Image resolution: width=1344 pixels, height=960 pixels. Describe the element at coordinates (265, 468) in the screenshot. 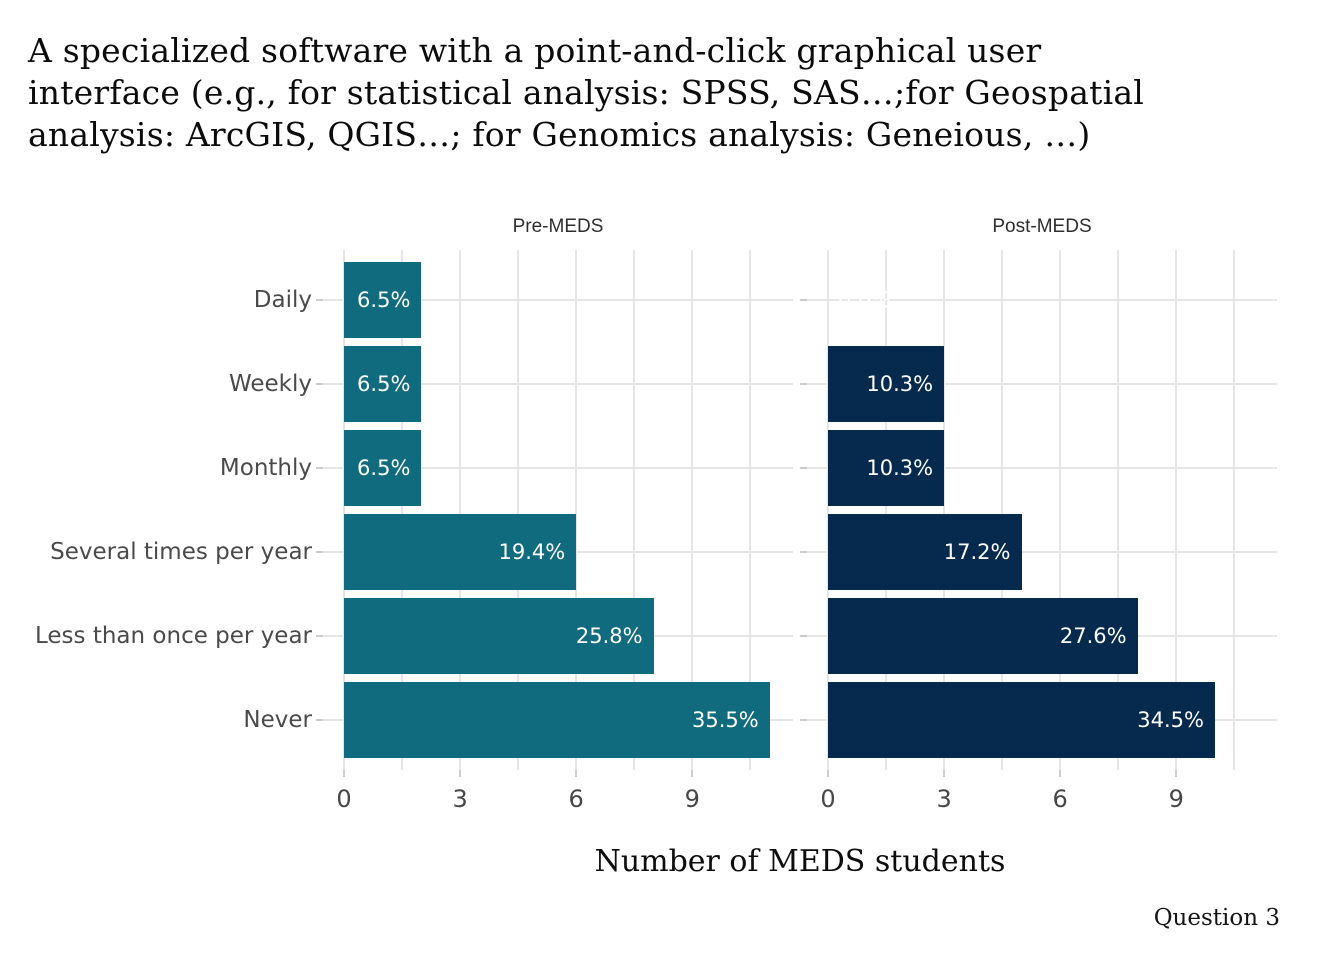

I see `y-category-label: Monthly` at that location.